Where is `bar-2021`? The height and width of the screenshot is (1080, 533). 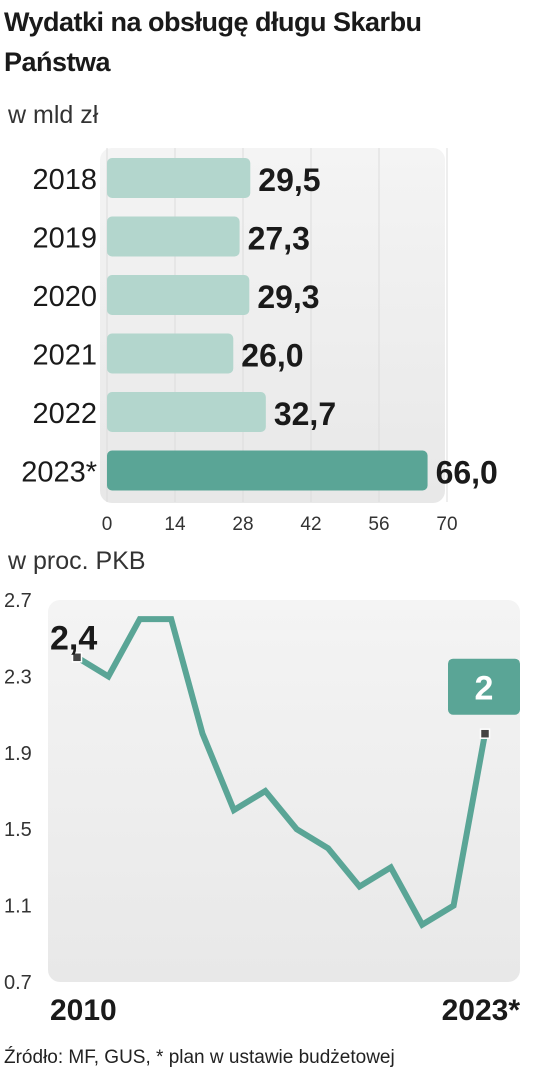 bar-2021 is located at coordinates (170, 353).